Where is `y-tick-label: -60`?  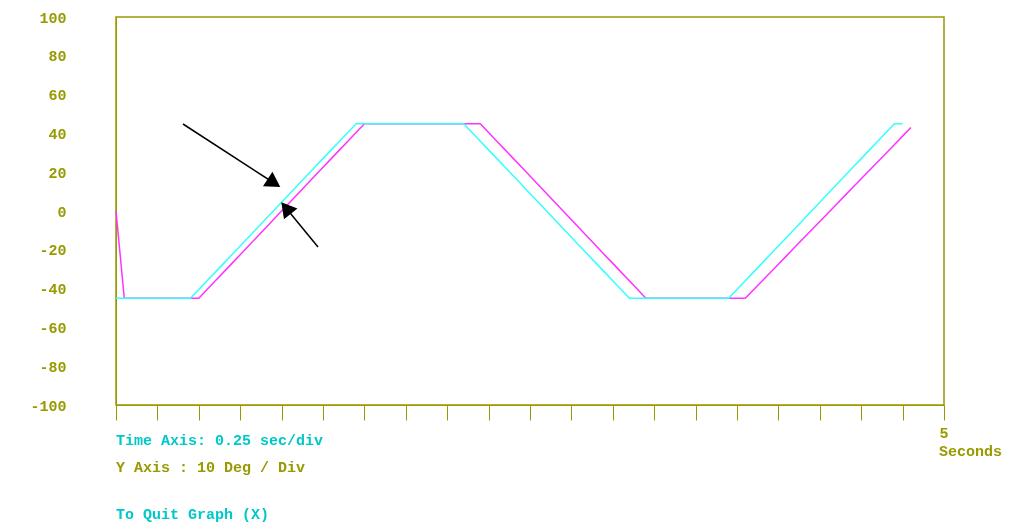 y-tick-label: -60 is located at coordinates (53, 329).